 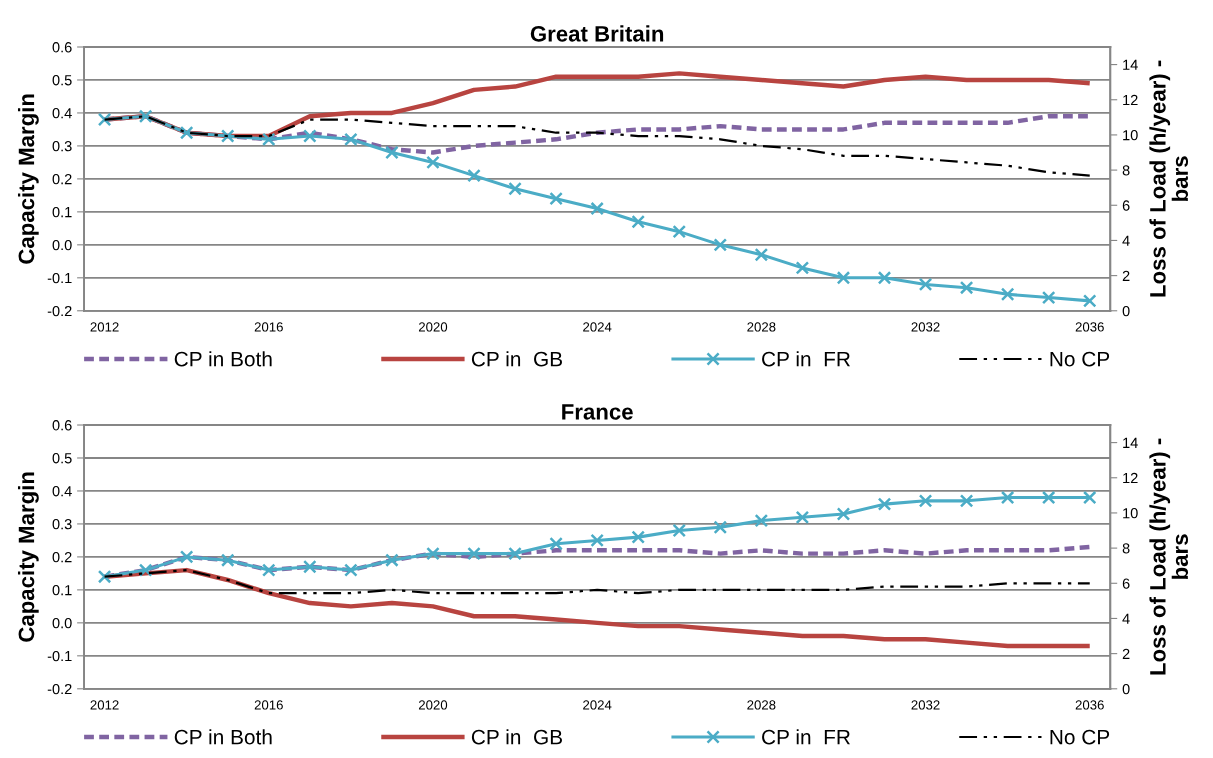 What do you see at coordinates (59, 689) in the screenshot?
I see `y-tick-label: -0.2` at bounding box center [59, 689].